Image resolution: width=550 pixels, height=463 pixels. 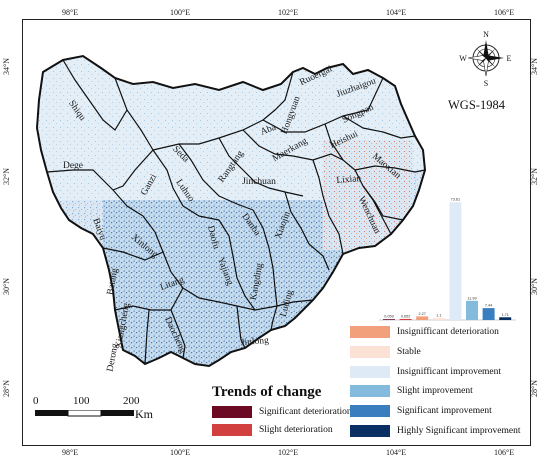 I want to click on bar-value-label: 73.61, so click(x=456, y=200).